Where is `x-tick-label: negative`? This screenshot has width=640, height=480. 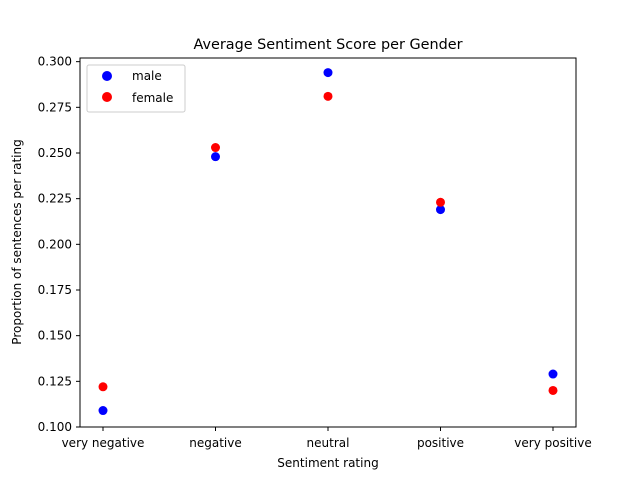 x-tick-label: negative is located at coordinates (215, 443).